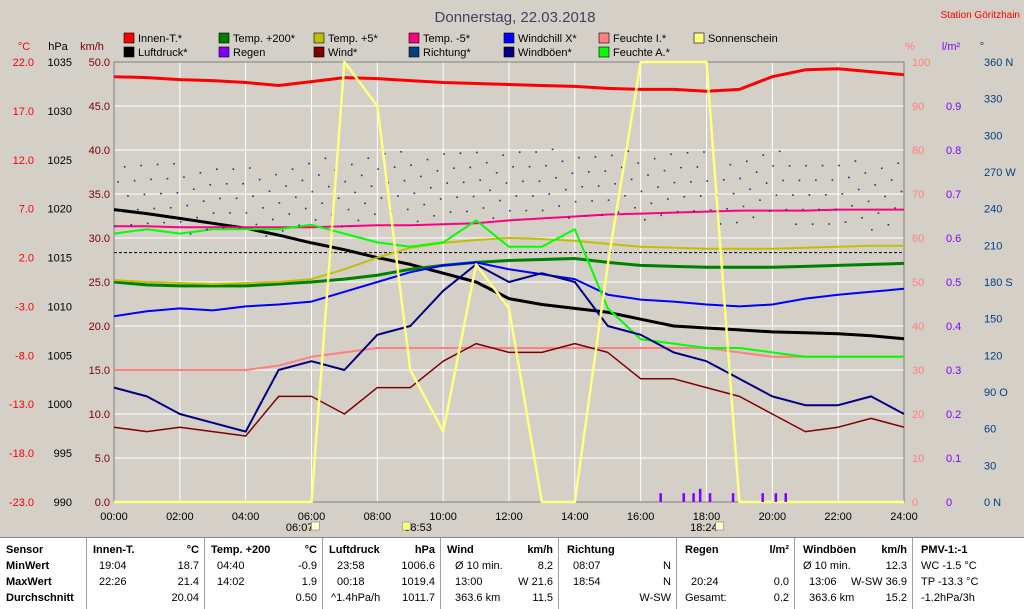 This screenshot has width=1024, height=609. Describe the element at coordinates (479, 566) in the screenshot. I see `stats-wind-min-label: Ø 10 min.` at that location.